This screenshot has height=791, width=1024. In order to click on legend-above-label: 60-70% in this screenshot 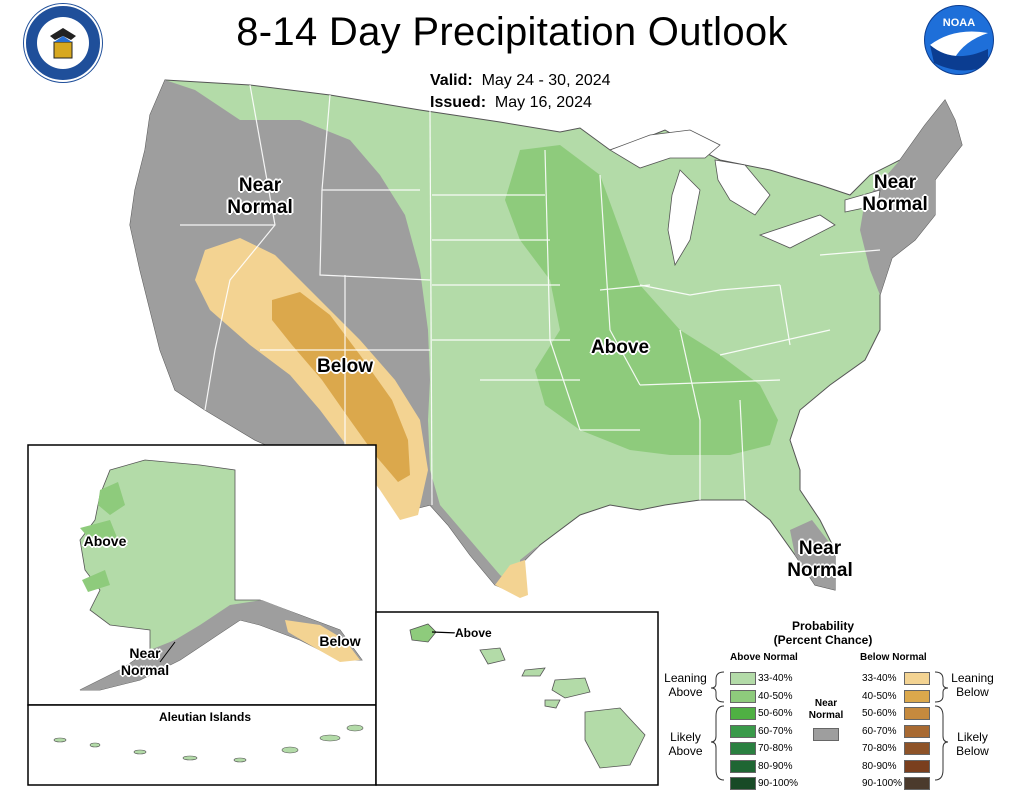, I will do `click(775, 731)`.